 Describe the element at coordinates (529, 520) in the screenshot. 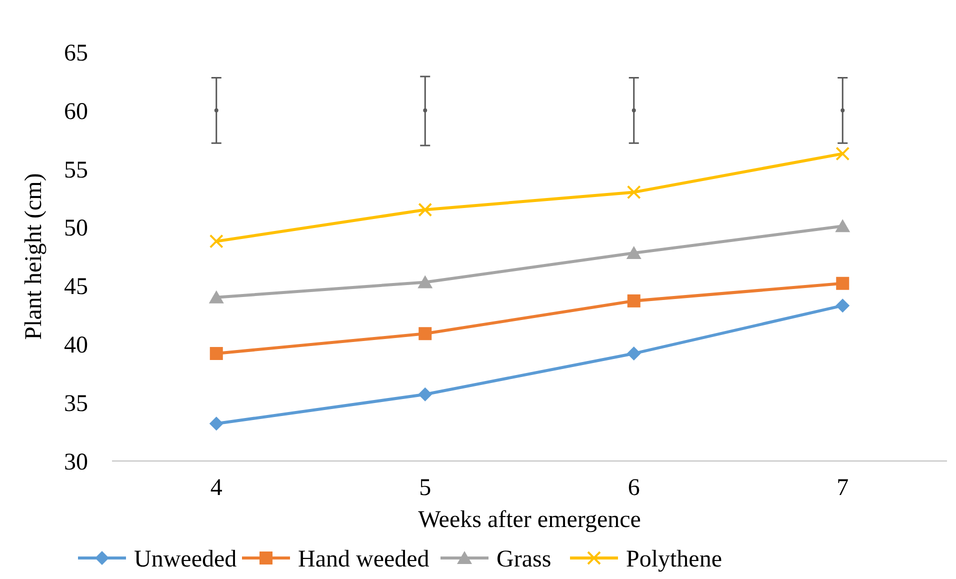

I see `x-axis-title: Weeks after emergence` at that location.